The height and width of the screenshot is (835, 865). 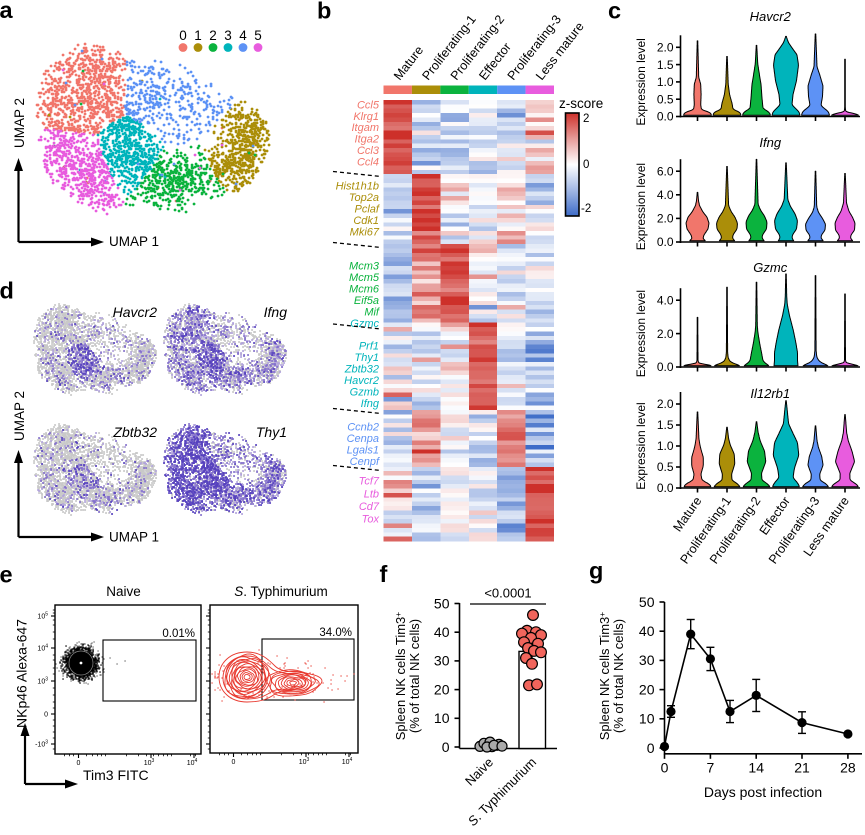 What do you see at coordinates (756, 768) in the screenshot?
I see `svg-text: 14` at bounding box center [756, 768].